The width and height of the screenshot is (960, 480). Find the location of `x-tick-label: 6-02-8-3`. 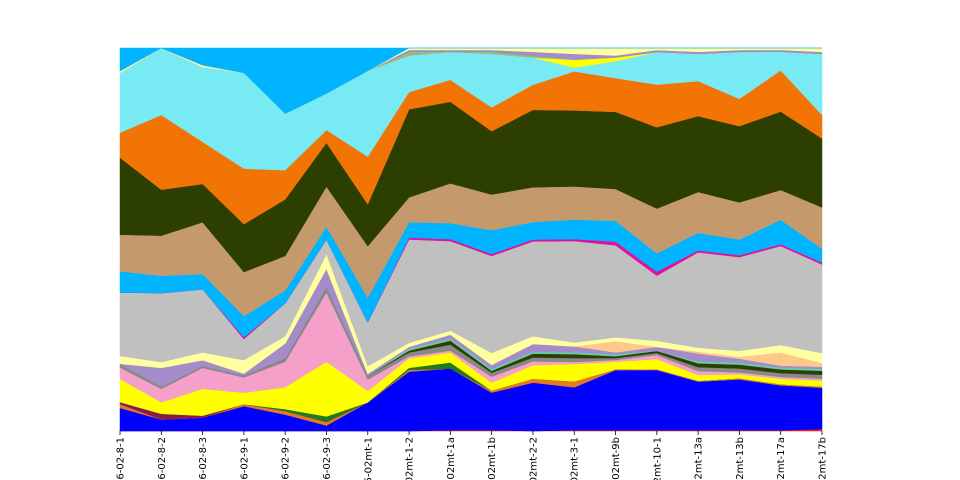

x-tick-label: 6-02-8-3 is located at coordinates (203, 458).